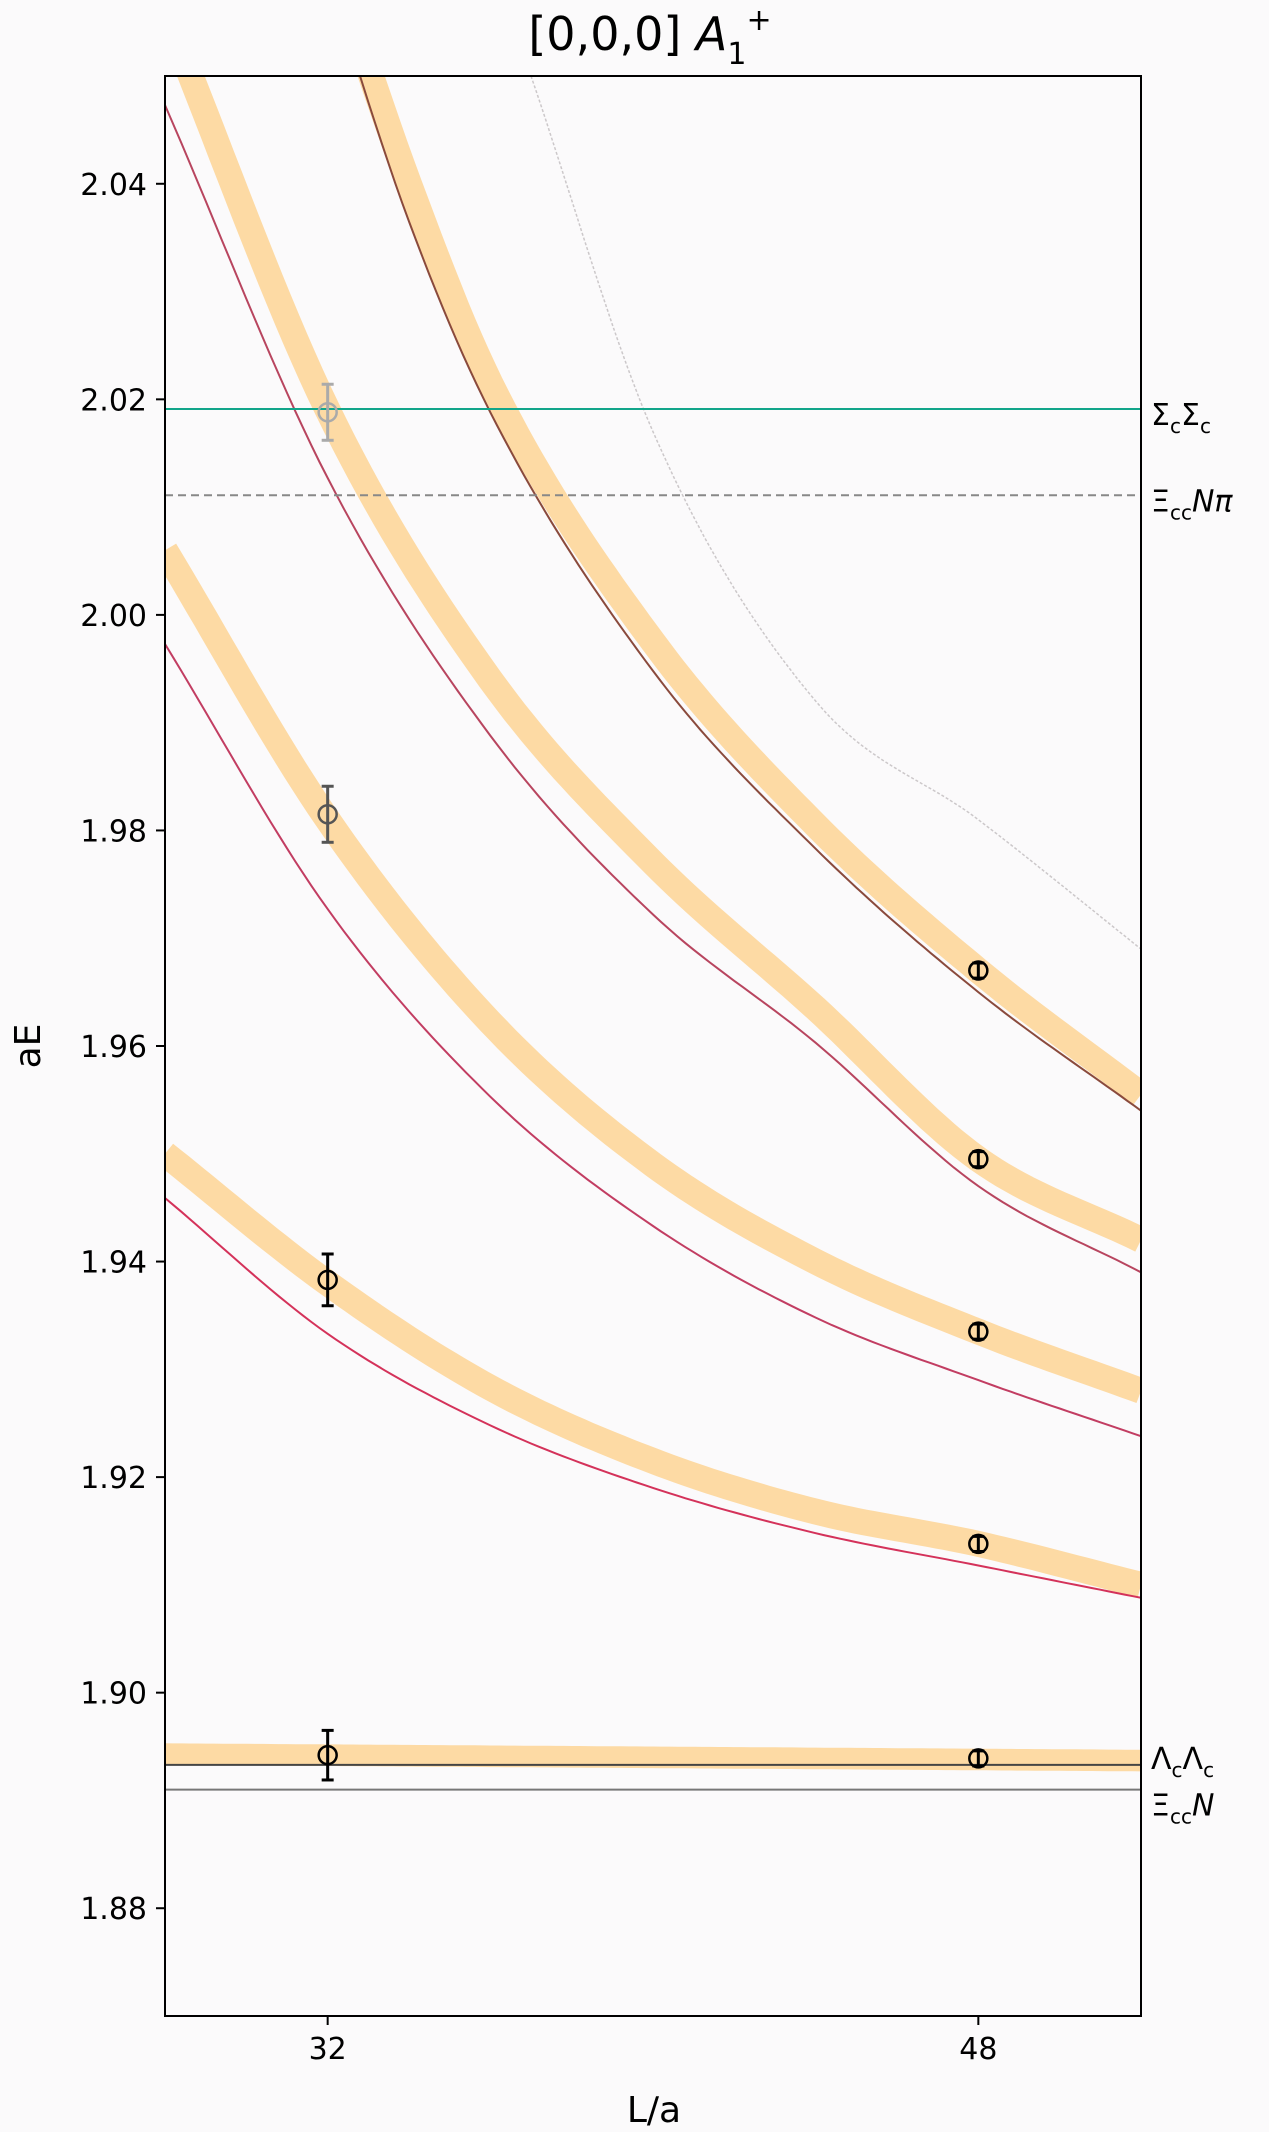 This screenshot has height=2132, width=1269. I want to click on y-tick-label-1: 1.88, so click(113, 1909).